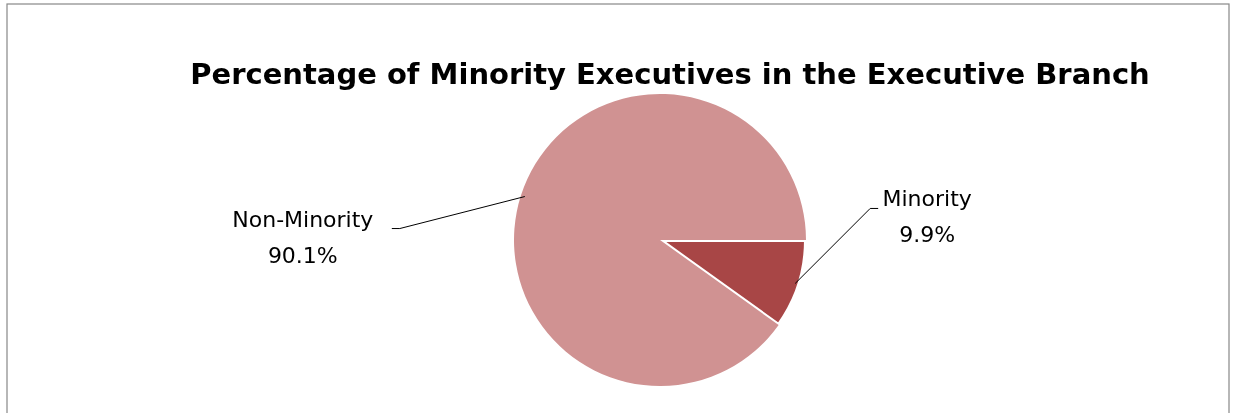 This screenshot has width=1234, height=413. I want to click on data-label: 9.9%, so click(927, 235).